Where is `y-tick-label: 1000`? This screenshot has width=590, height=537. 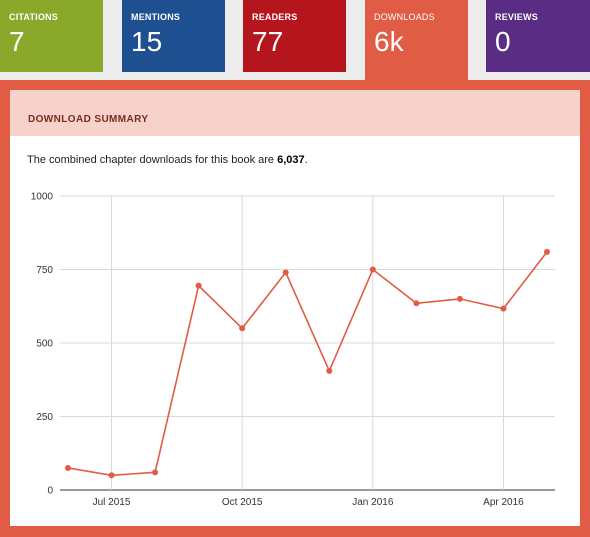
y-tick-label: 1000 is located at coordinates (42, 197).